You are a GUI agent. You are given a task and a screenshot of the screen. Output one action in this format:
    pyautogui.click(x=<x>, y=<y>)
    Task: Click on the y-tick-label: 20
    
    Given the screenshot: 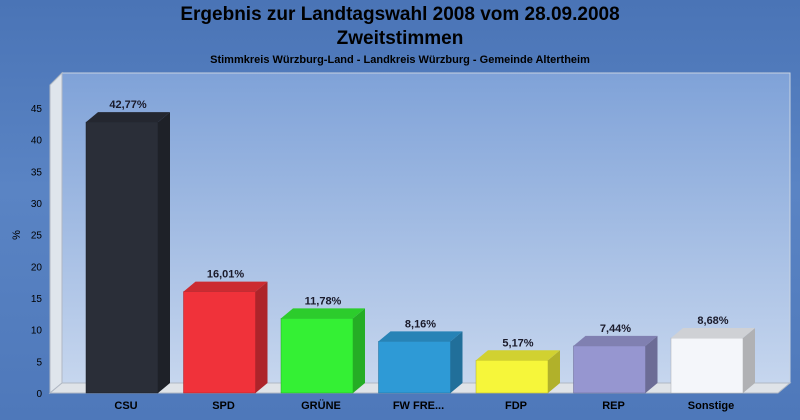 What is the action you would take?
    pyautogui.click(x=37, y=267)
    